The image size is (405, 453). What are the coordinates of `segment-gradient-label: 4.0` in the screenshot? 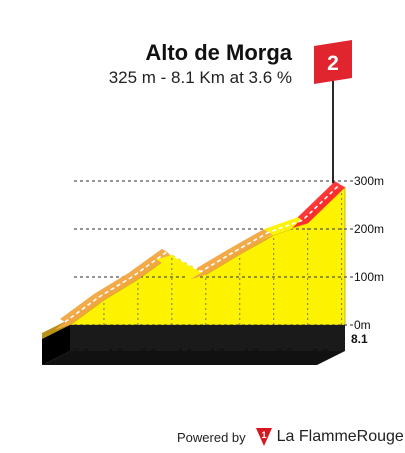 It's located at (250, 353).